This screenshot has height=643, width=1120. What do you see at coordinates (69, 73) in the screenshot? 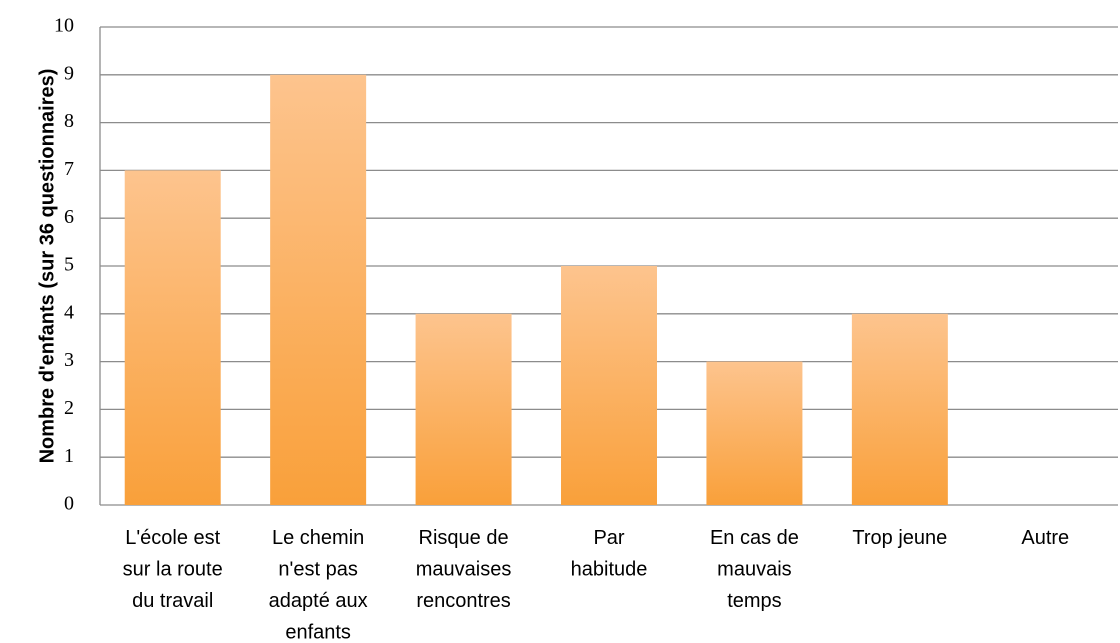
I see `y-tick-label: 9` at bounding box center [69, 73].